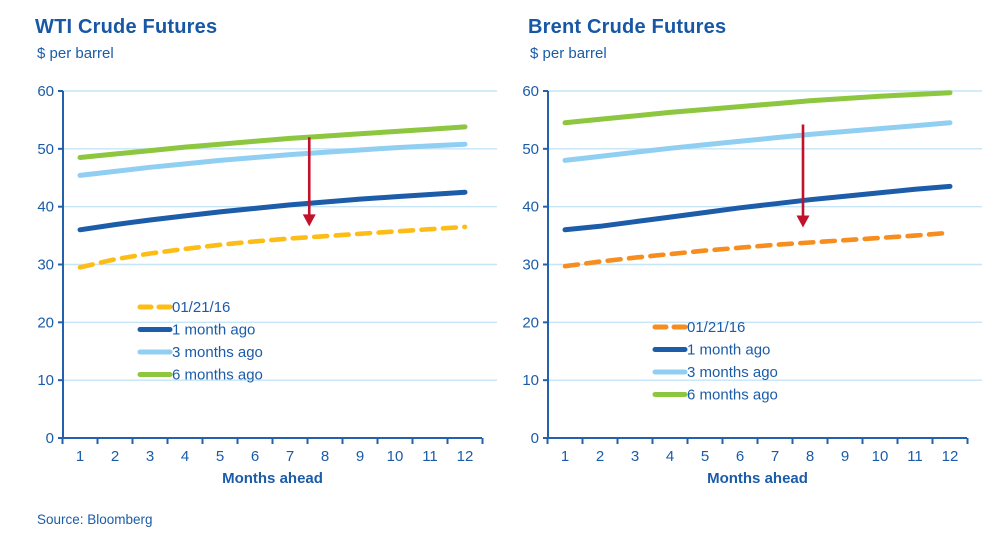  Describe the element at coordinates (627, 27) in the screenshot. I see `brent-chart-title: Brent Crude Futures` at that location.